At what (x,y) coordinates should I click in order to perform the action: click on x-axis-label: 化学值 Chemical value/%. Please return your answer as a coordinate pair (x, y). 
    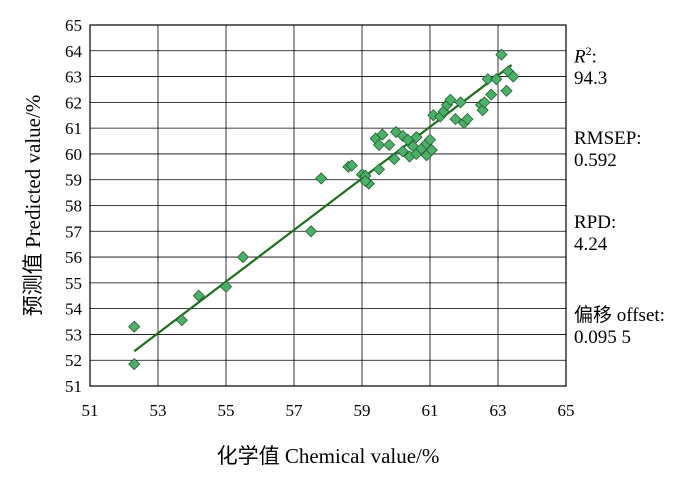
    Looking at the image, I should click on (328, 456).